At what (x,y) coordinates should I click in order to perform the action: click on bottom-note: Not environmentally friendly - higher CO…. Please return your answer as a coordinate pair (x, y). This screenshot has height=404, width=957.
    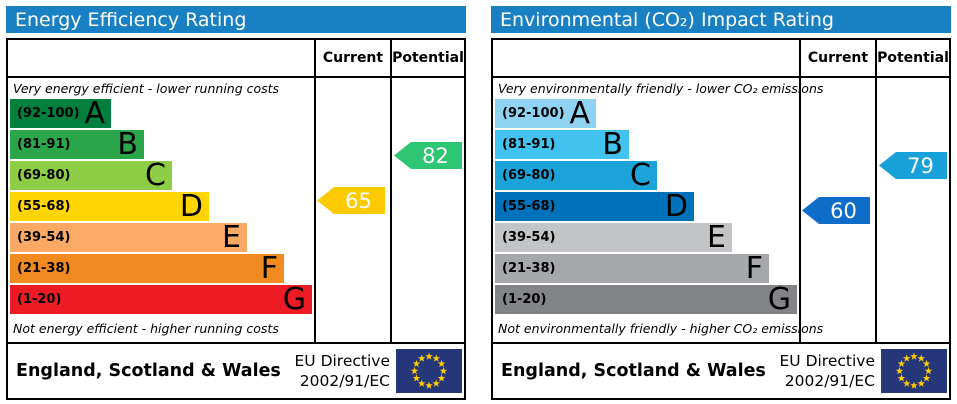
    Looking at the image, I should click on (661, 328).